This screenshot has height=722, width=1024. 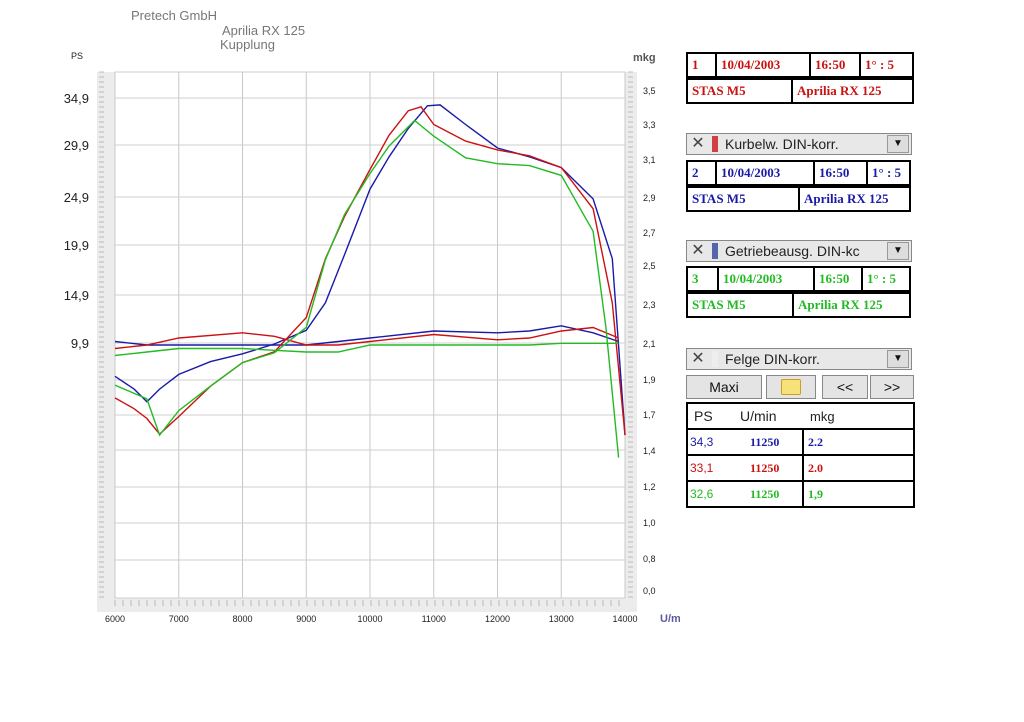 I want to click on right-tick-label: 3,1, so click(x=649, y=160).